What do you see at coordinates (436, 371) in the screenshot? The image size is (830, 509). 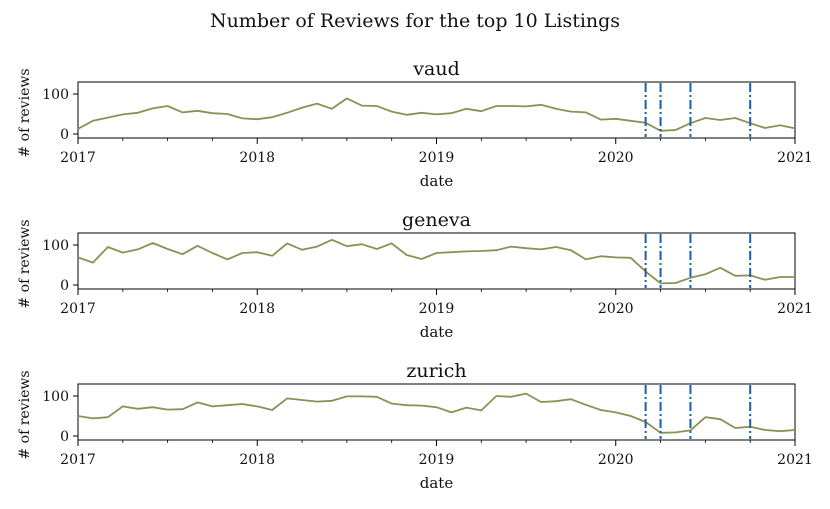 I see `subplot-title: zurich` at bounding box center [436, 371].